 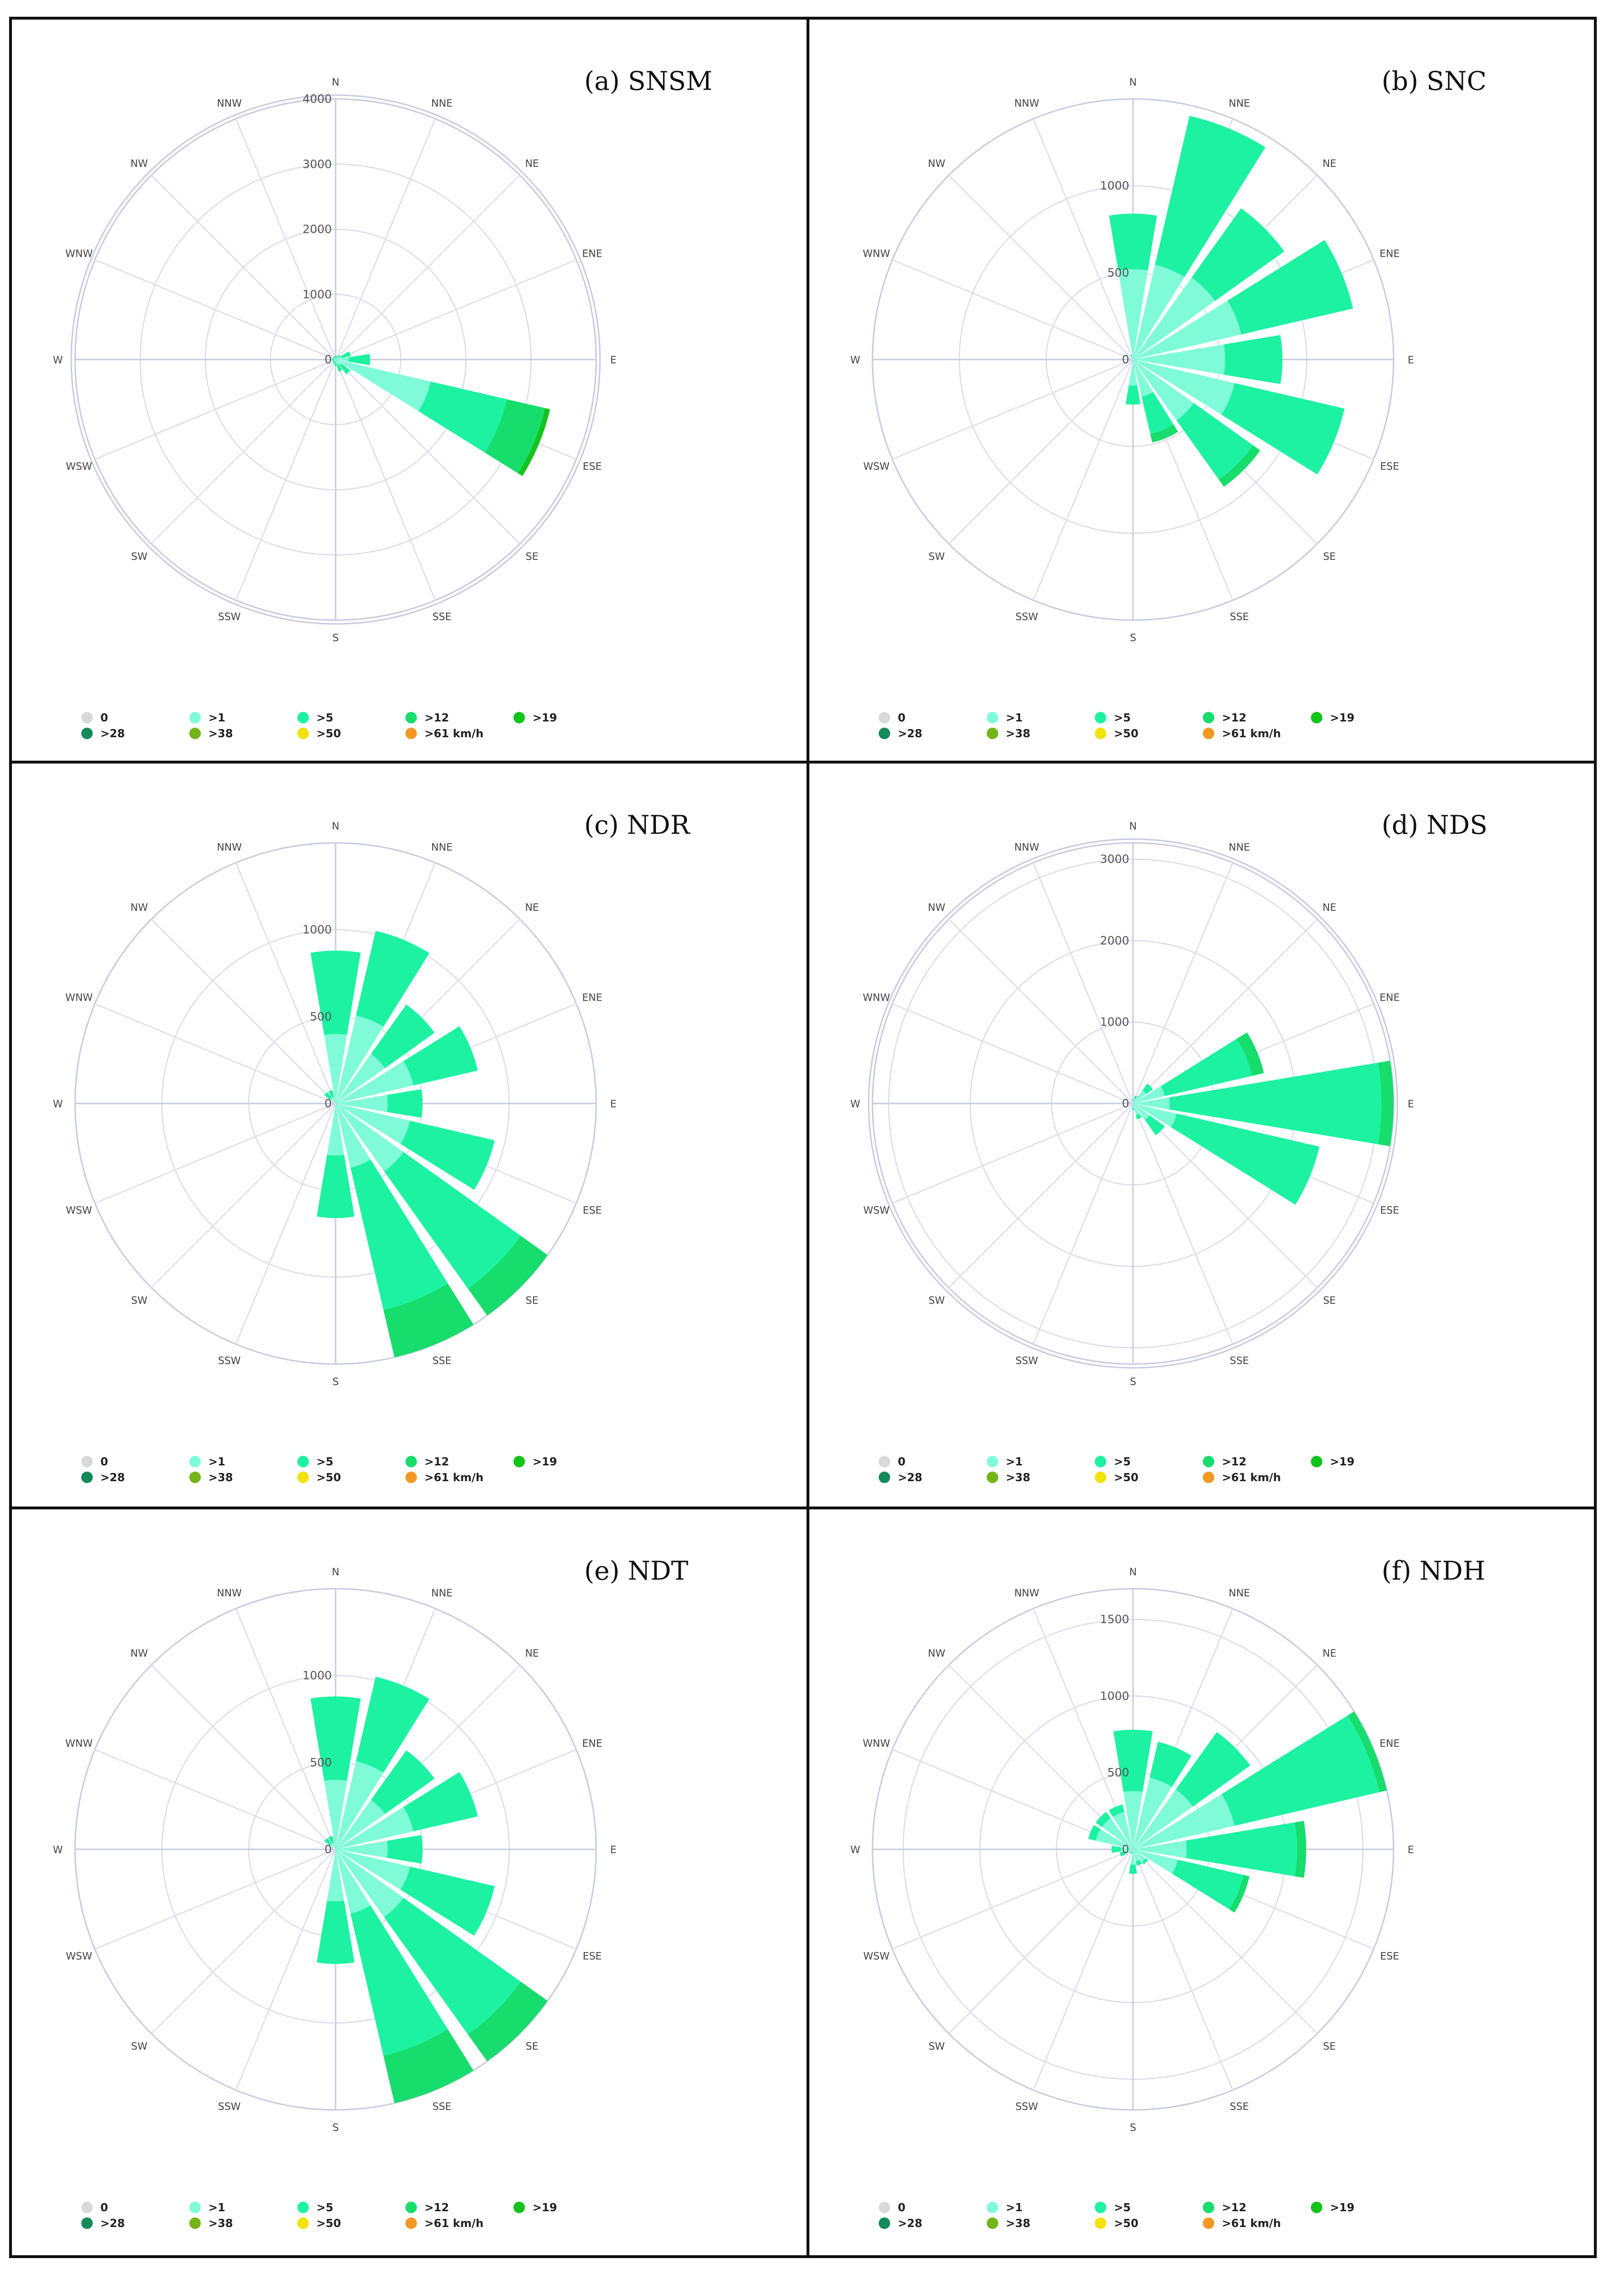 What do you see at coordinates (104, 718) in the screenshot?
I see `legend-label: 0` at bounding box center [104, 718].